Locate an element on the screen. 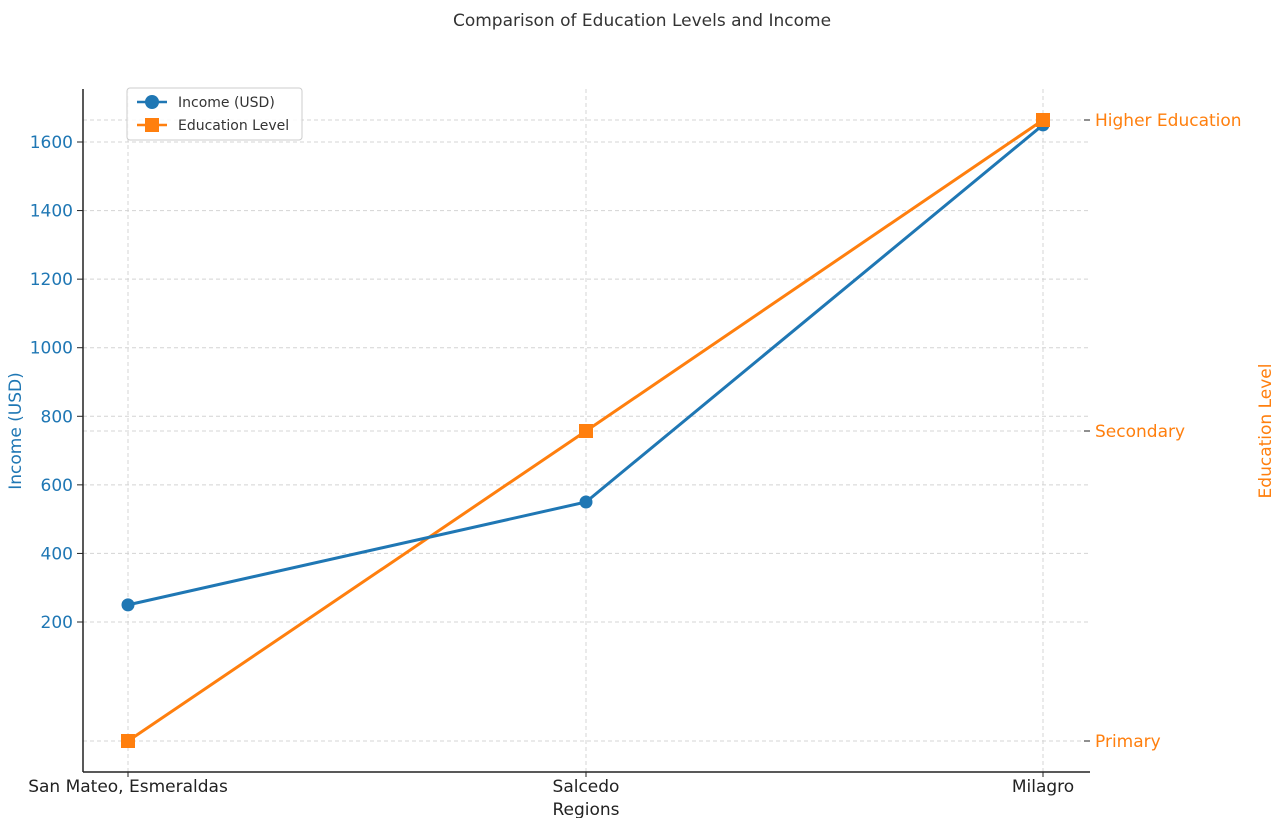 This screenshot has height=818, width=1284. y-tick-label-left-1: 400 is located at coordinates (57, 554).